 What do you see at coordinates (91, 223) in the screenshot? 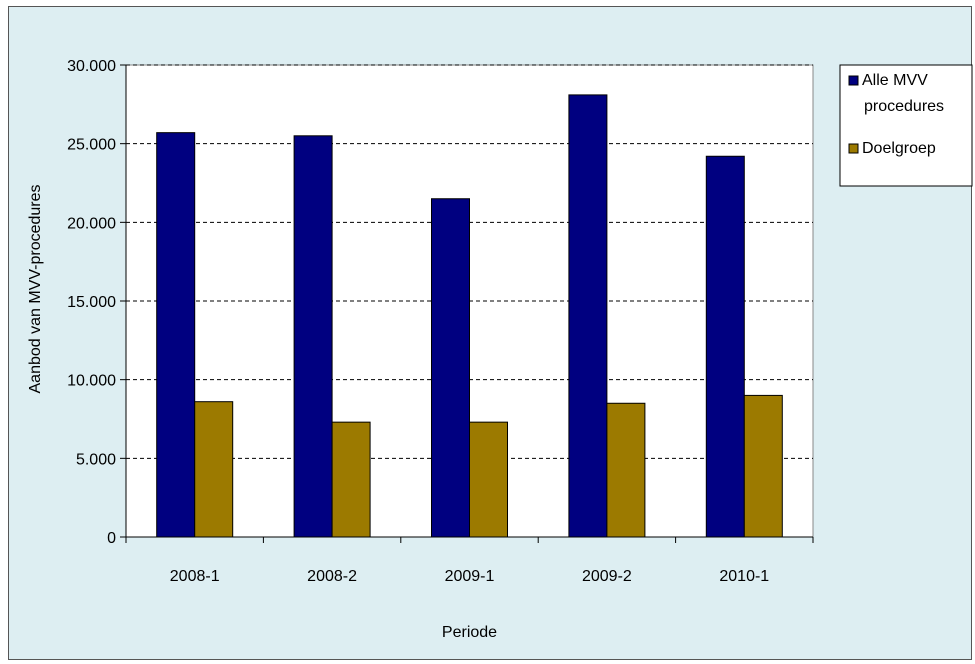
I see `y-tick-label: 20.000` at bounding box center [91, 223].